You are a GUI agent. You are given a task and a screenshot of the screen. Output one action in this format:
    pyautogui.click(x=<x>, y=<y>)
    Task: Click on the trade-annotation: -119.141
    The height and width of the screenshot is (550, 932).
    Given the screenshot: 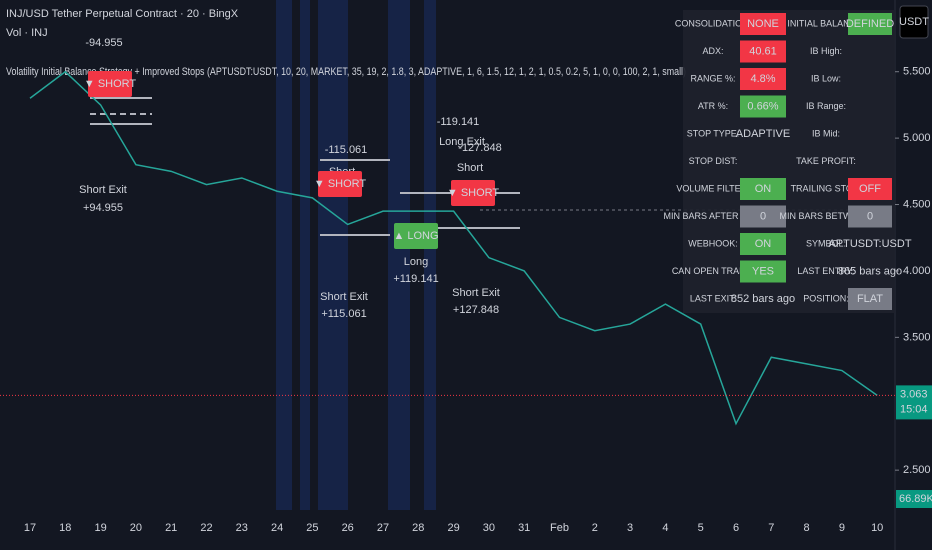 What is the action you would take?
    pyautogui.click(x=458, y=122)
    